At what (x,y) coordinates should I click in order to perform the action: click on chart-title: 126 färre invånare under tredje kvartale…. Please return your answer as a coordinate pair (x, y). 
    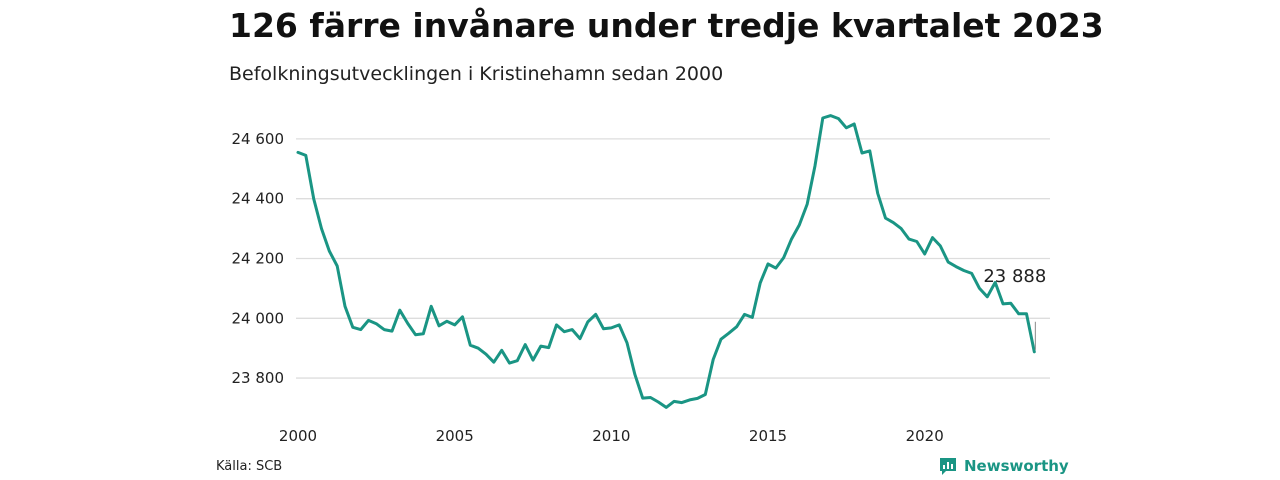
    Looking at the image, I should click on (666, 25).